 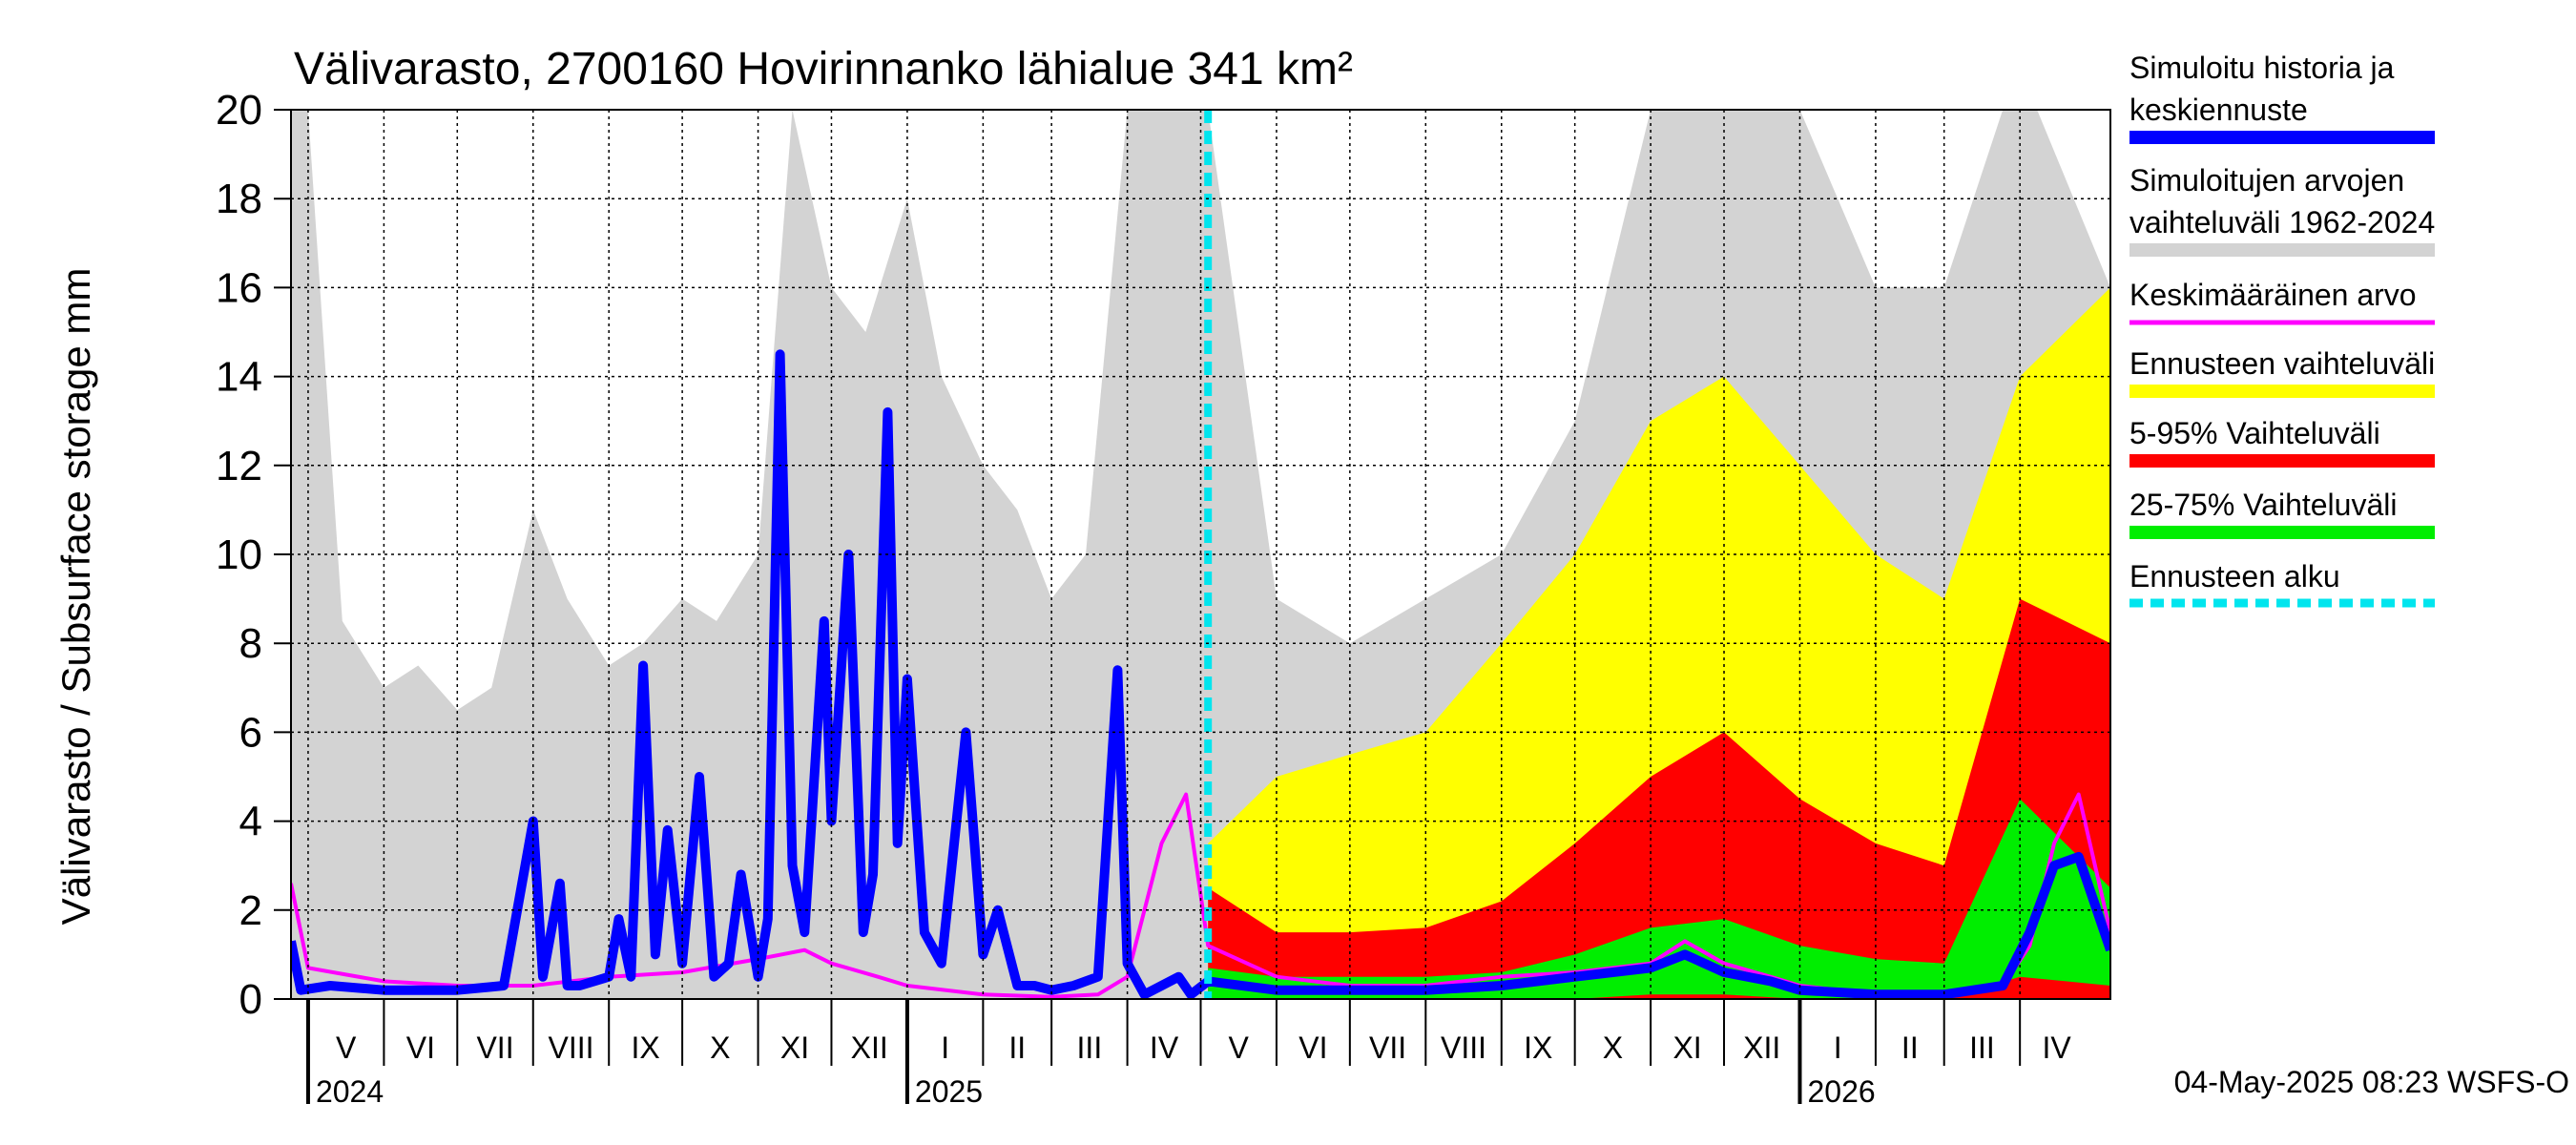 I want to click on year-label: 2025, so click(x=949, y=1091).